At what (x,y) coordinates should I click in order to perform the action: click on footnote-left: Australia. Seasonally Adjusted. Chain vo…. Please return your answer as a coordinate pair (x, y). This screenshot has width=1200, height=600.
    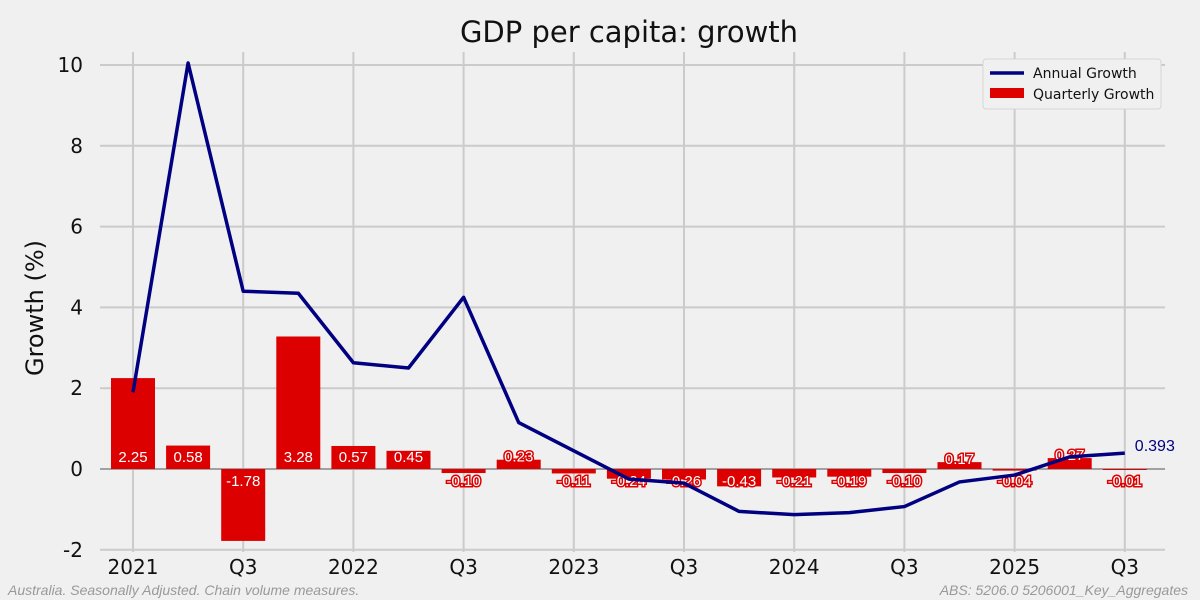
    Looking at the image, I should click on (184, 590).